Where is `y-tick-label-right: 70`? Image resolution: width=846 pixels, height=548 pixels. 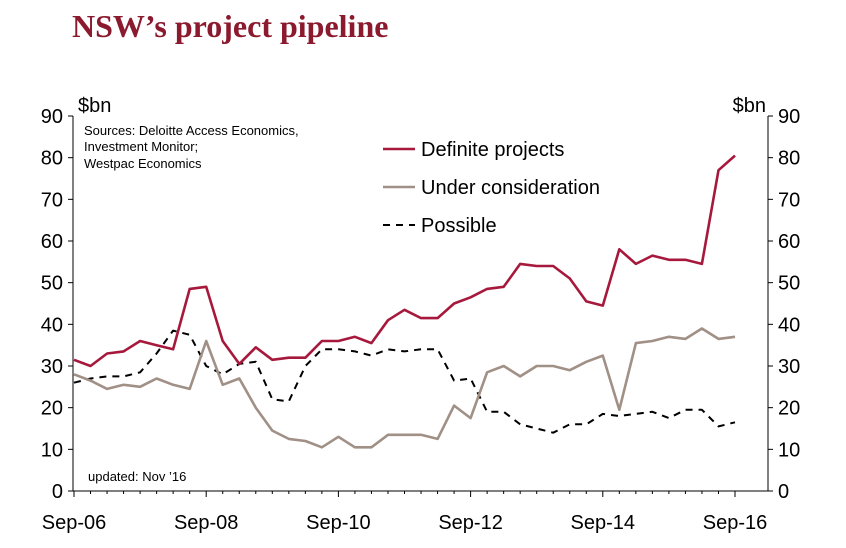
y-tick-label-right: 70 is located at coordinates (789, 200).